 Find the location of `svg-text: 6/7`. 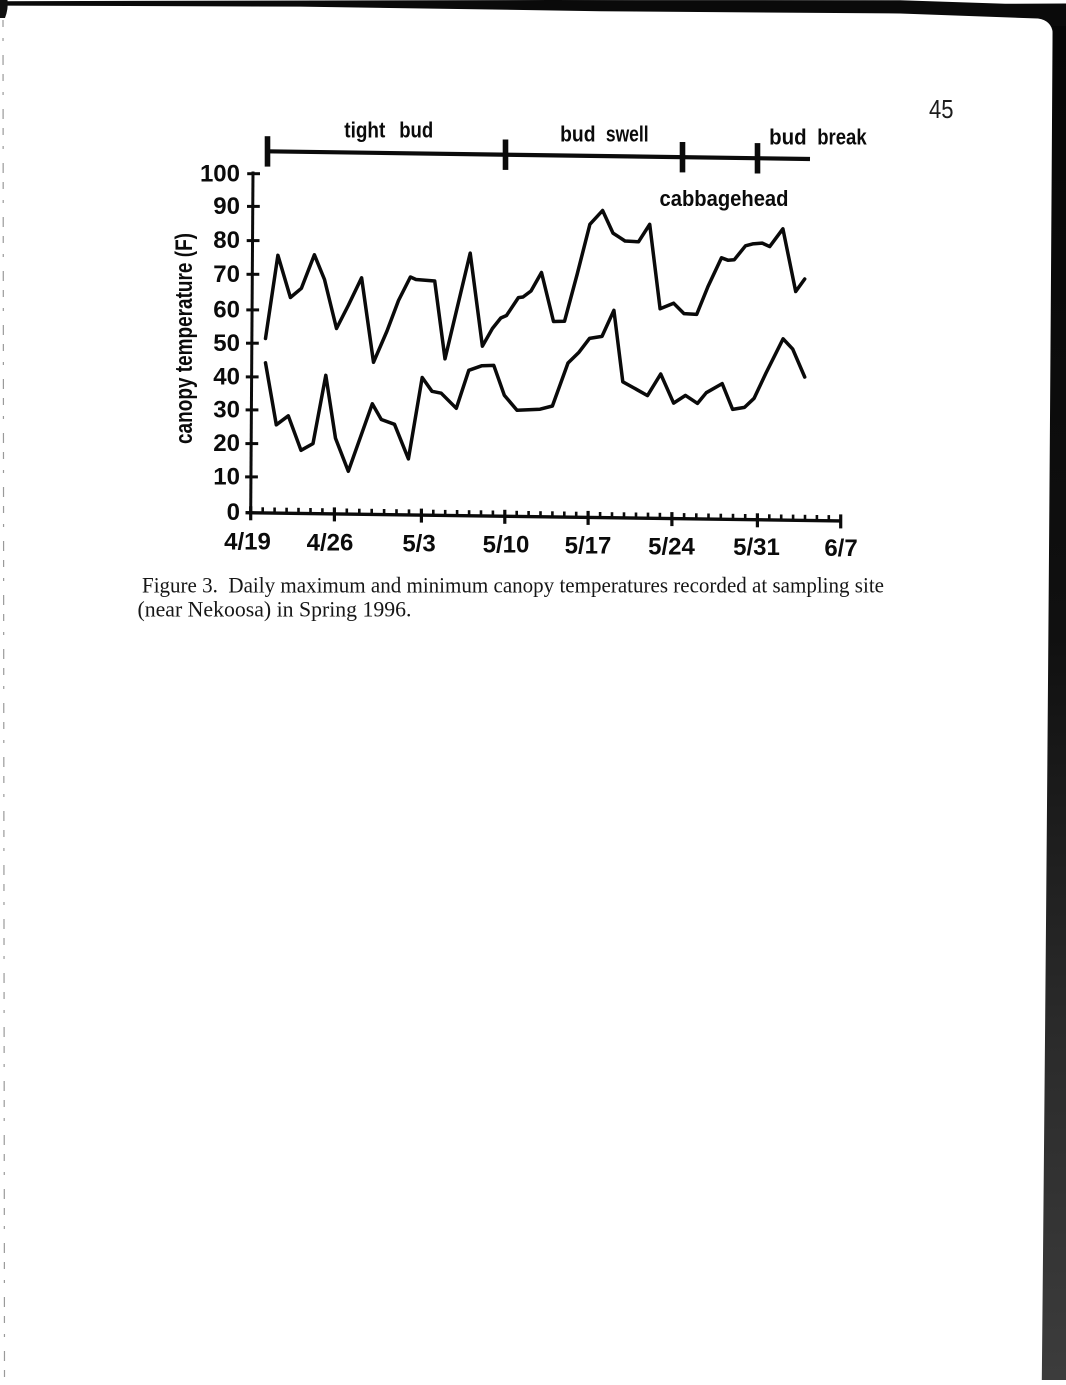

svg-text: 6/7 is located at coordinates (840, 548).